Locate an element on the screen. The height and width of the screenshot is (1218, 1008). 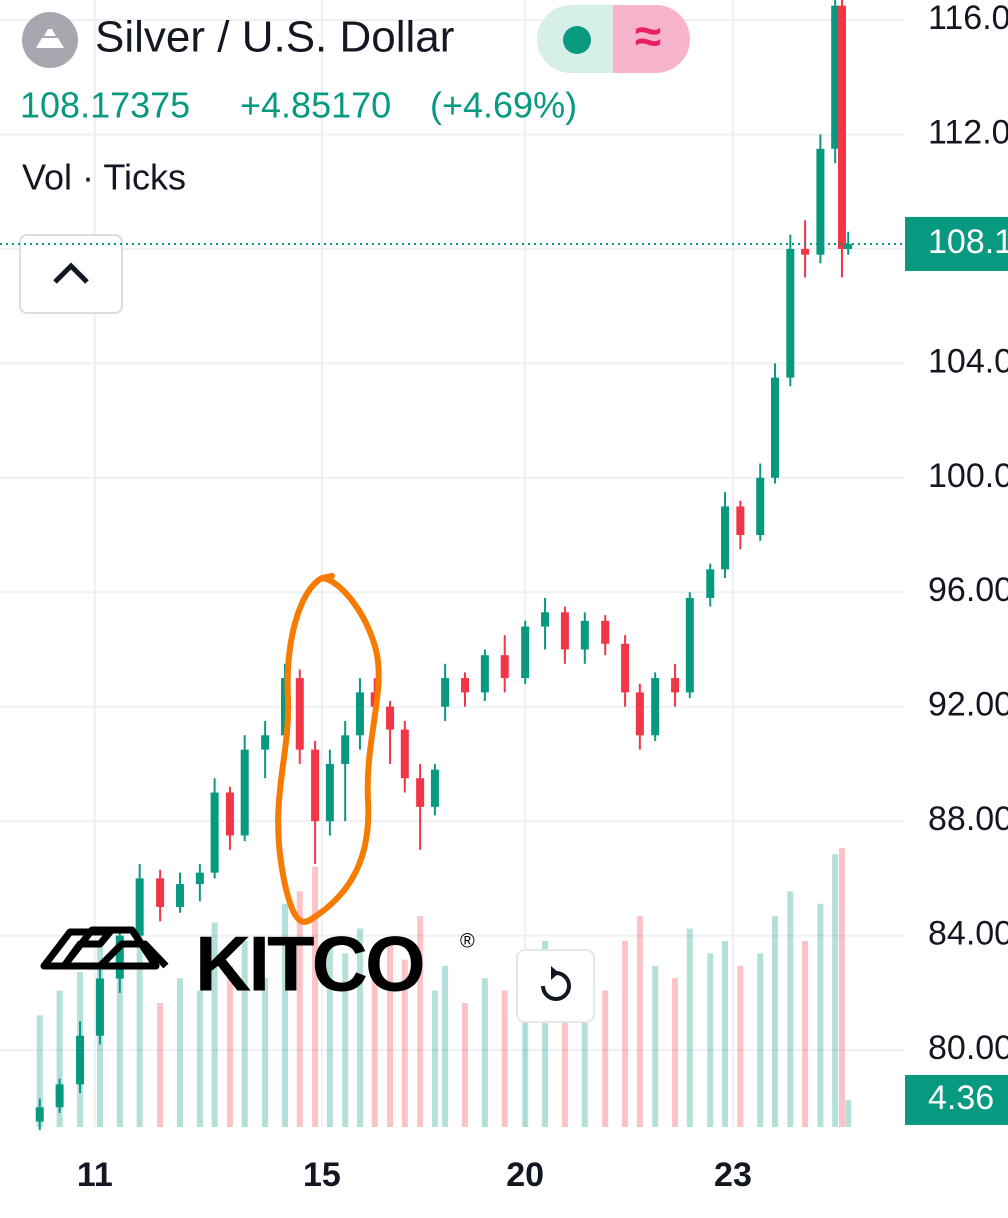
status-pill: ≈ is located at coordinates (613, 39).